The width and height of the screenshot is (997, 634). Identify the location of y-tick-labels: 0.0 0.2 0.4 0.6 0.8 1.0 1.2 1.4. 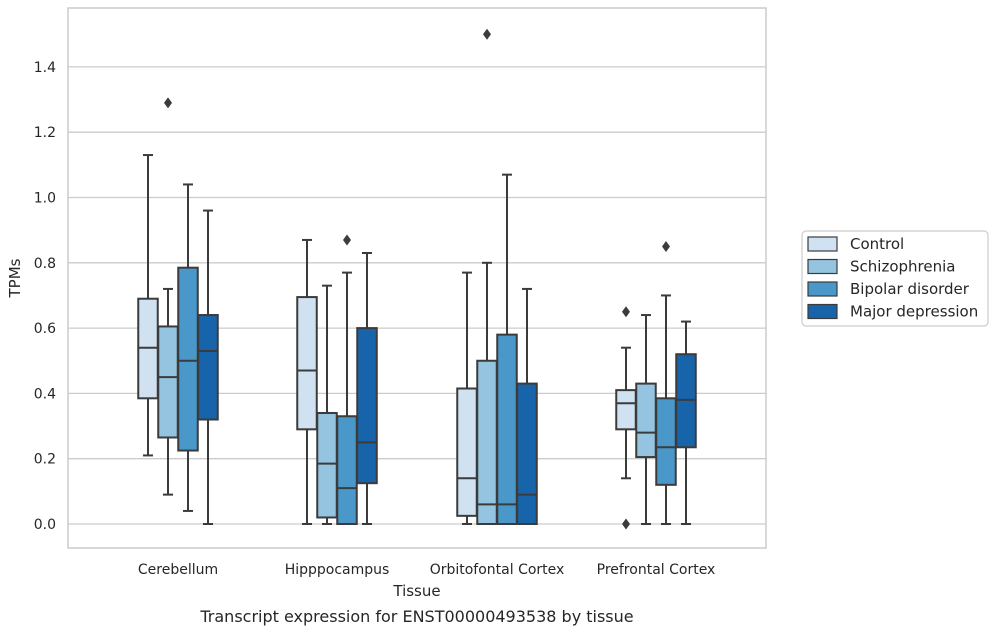
(45, 296).